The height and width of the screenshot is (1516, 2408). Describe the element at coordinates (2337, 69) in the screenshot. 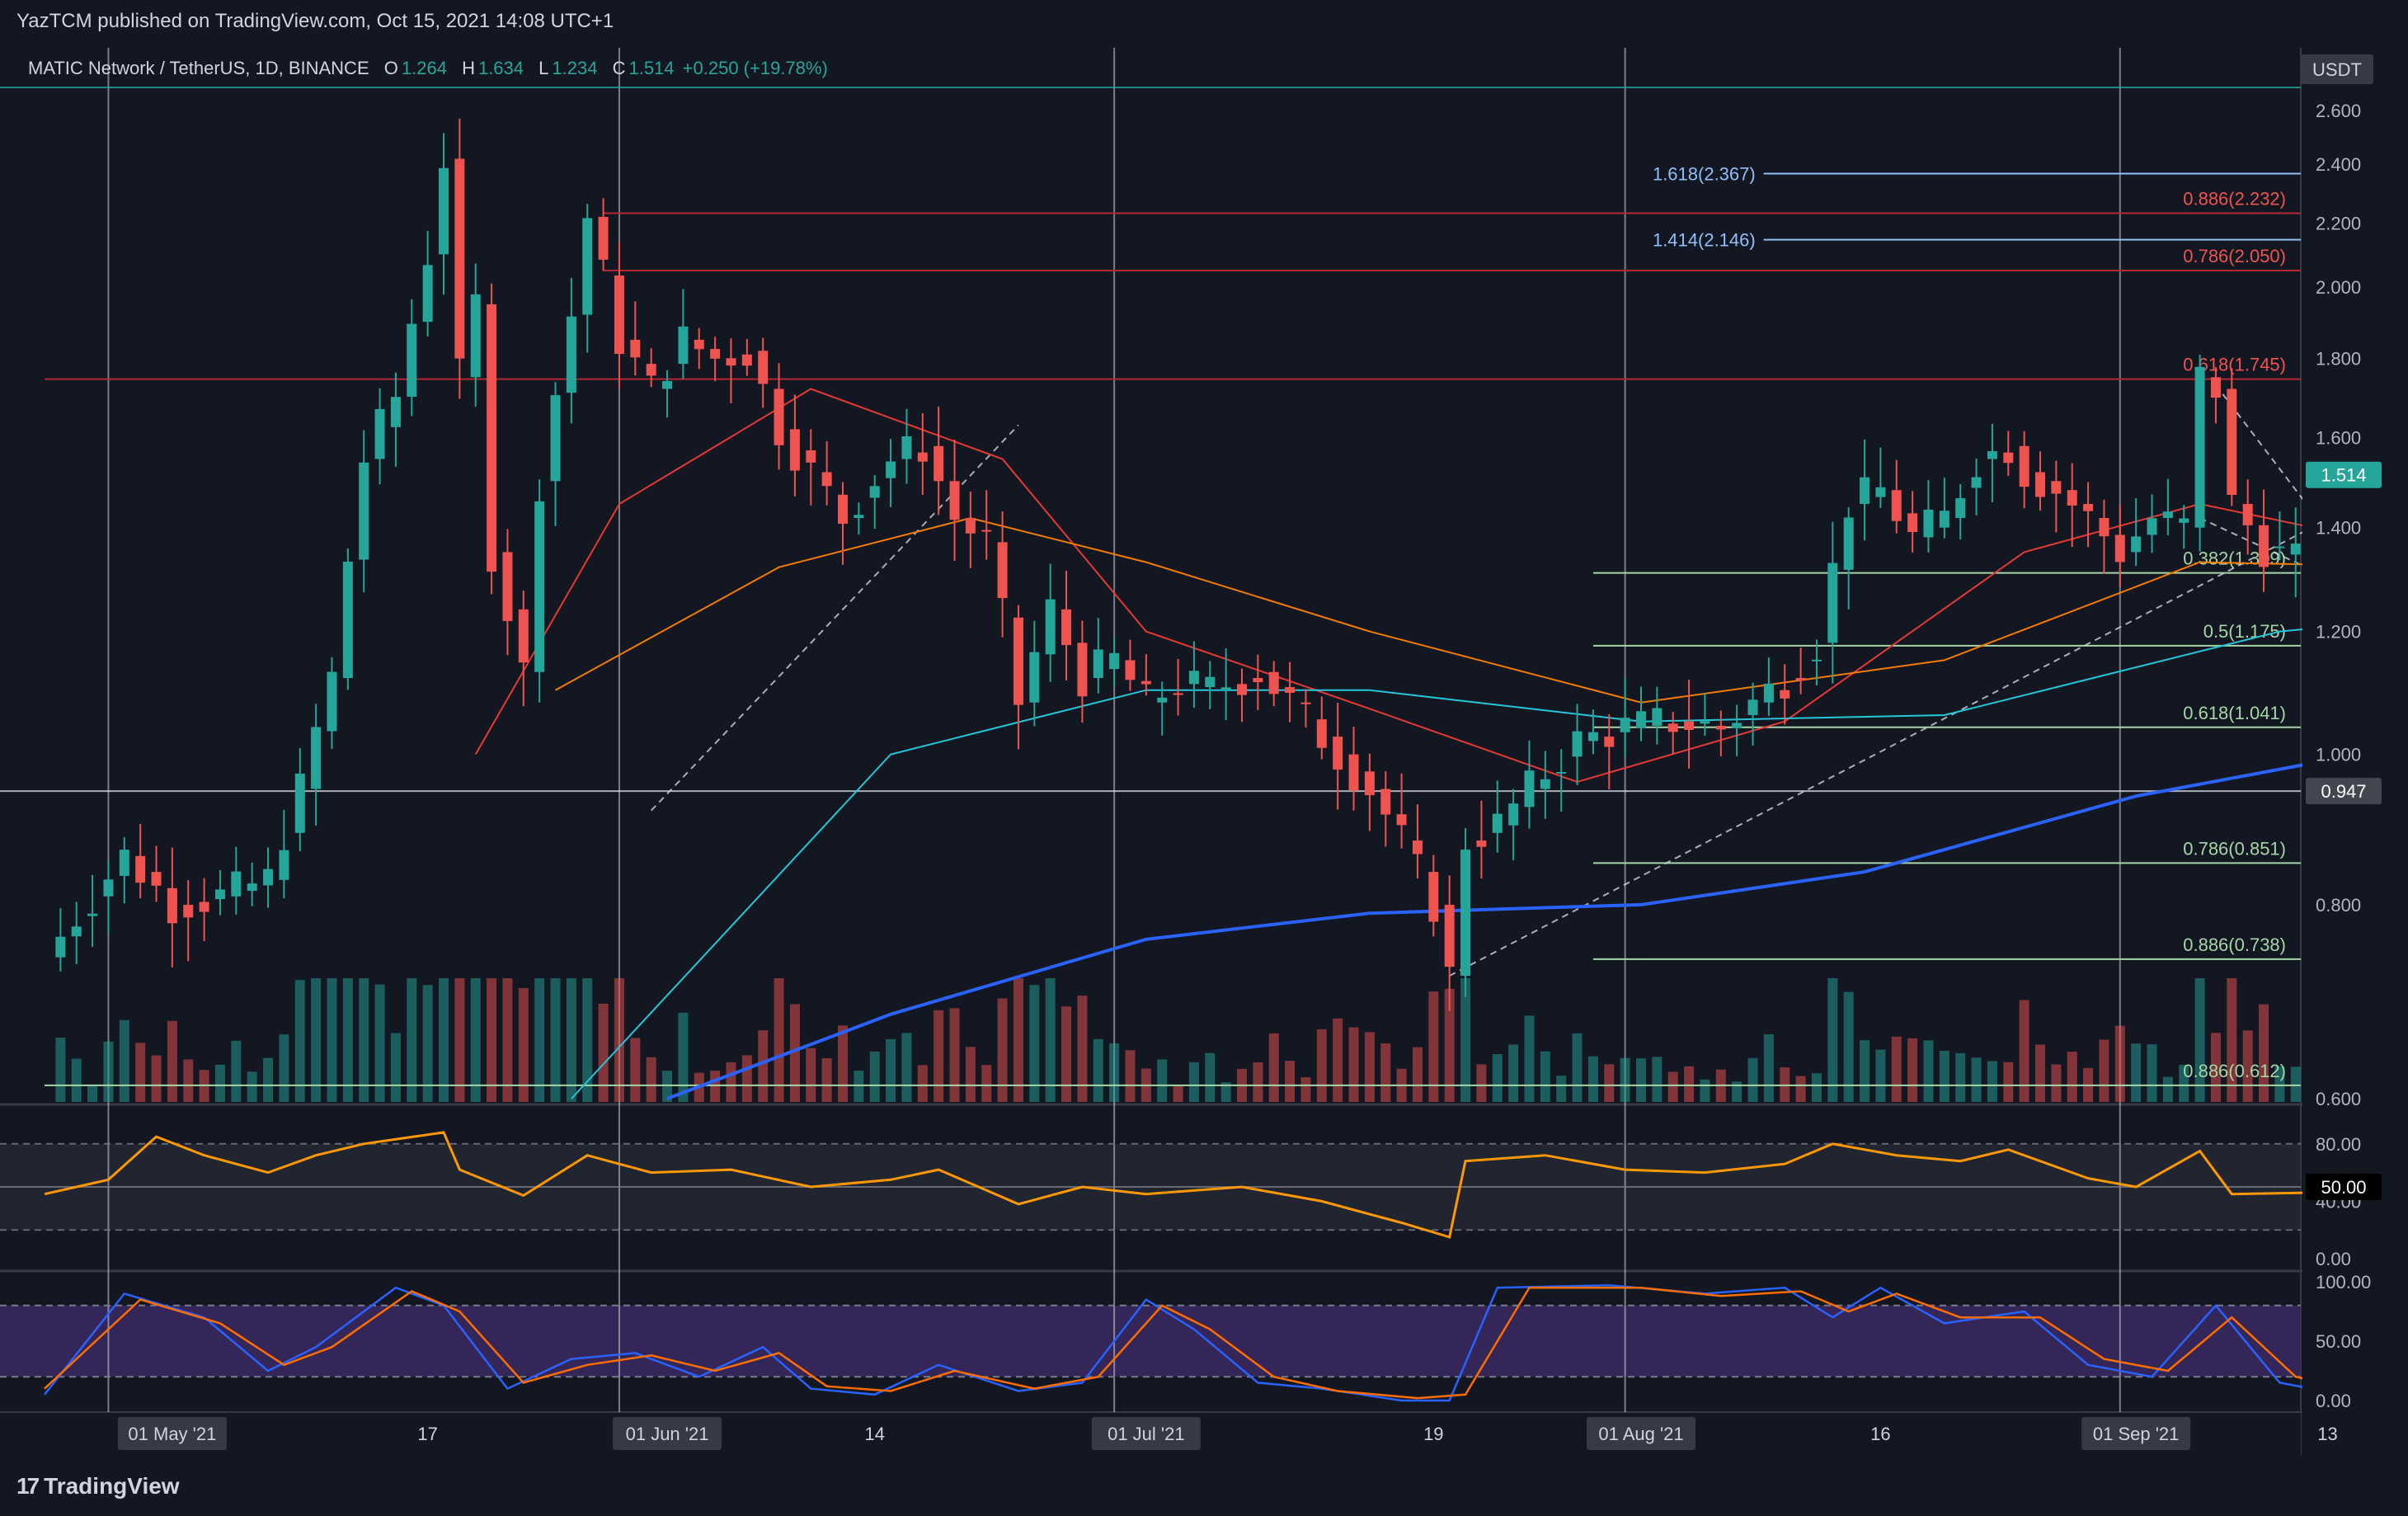

I see `currency-badge` at that location.